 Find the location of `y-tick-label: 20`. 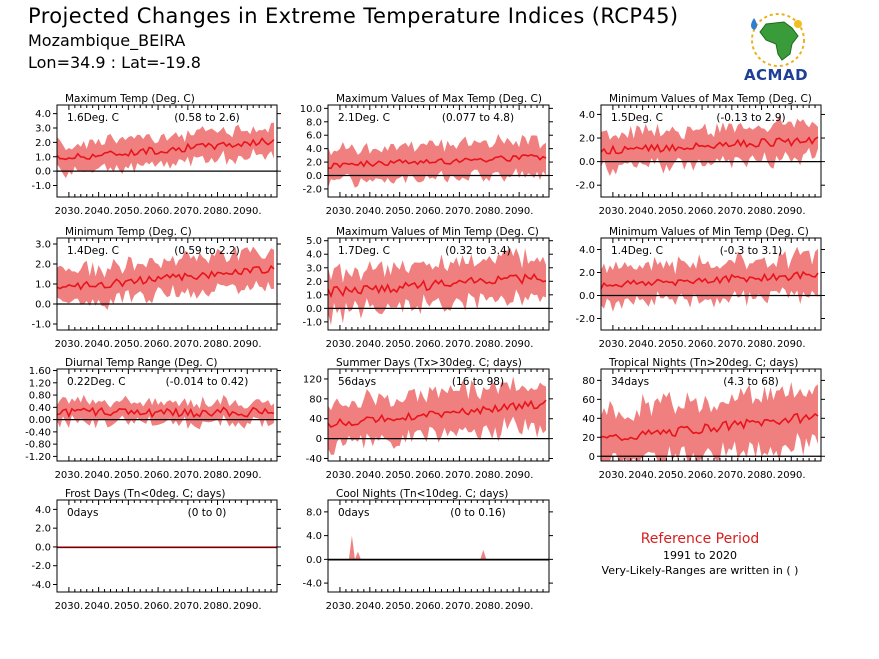

y-tick-label: 20 is located at coordinates (588, 438).